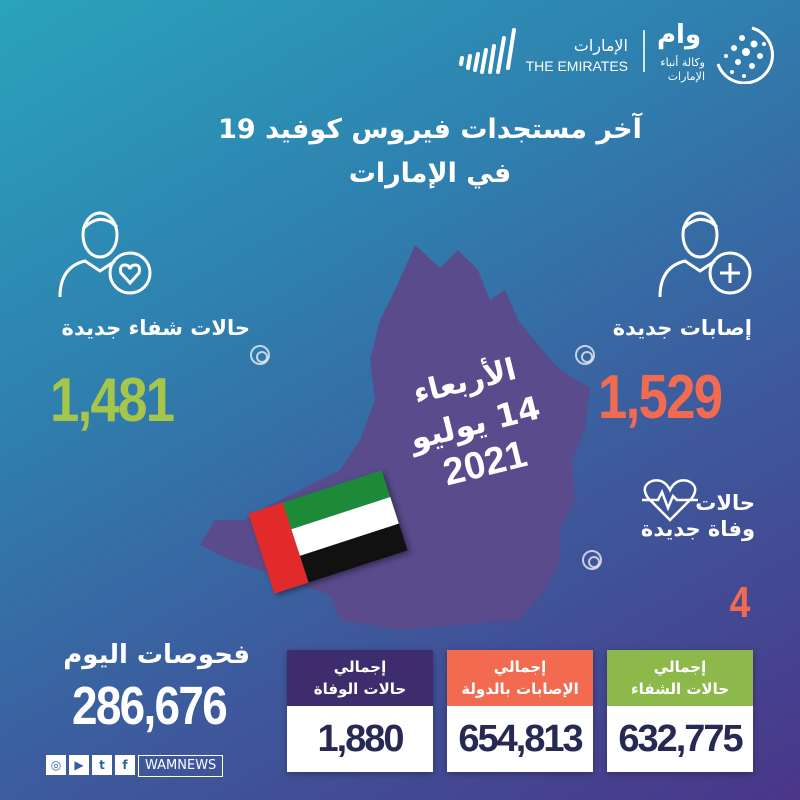 This screenshot has height=800, width=800. I want to click on wam-subtitle-1: وكالة أنباء, so click(682, 62).